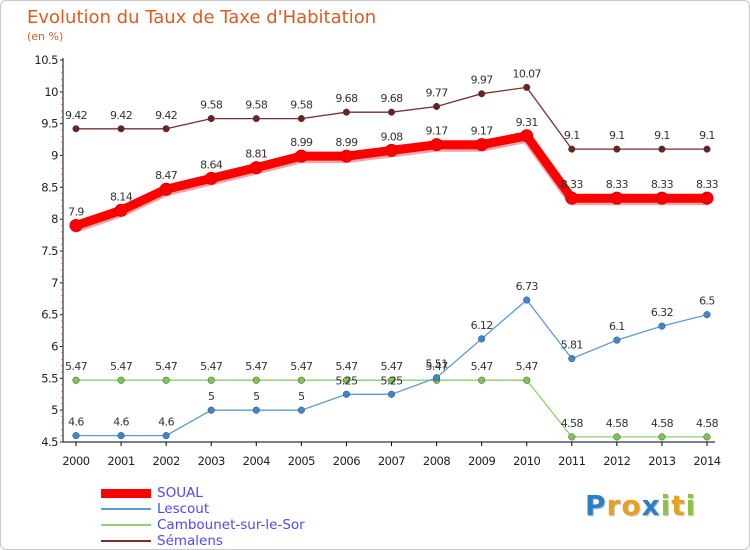  What do you see at coordinates (391, 461) in the screenshot?
I see `x-tick-label: 2007` at bounding box center [391, 461].